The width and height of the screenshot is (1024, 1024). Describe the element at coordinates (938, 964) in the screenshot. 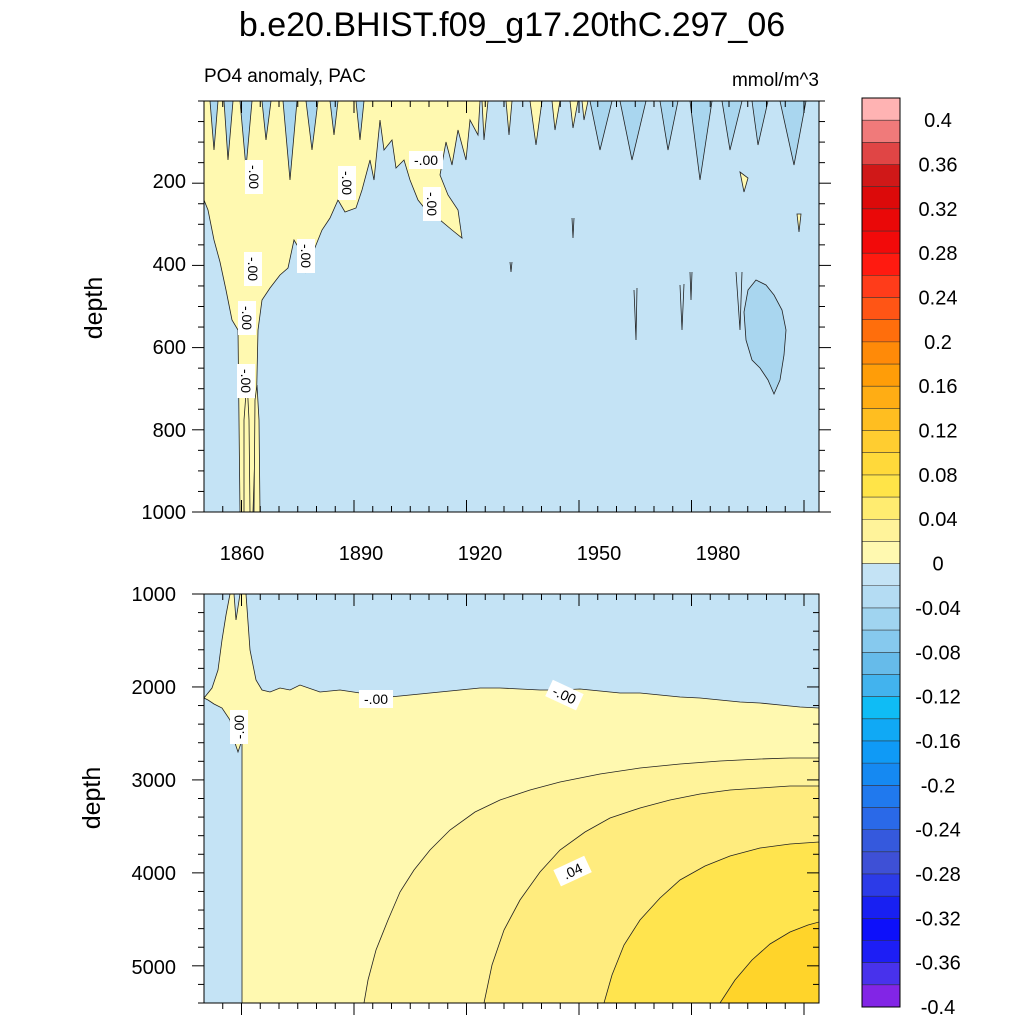

I see `colorbar-label: -0.36` at that location.